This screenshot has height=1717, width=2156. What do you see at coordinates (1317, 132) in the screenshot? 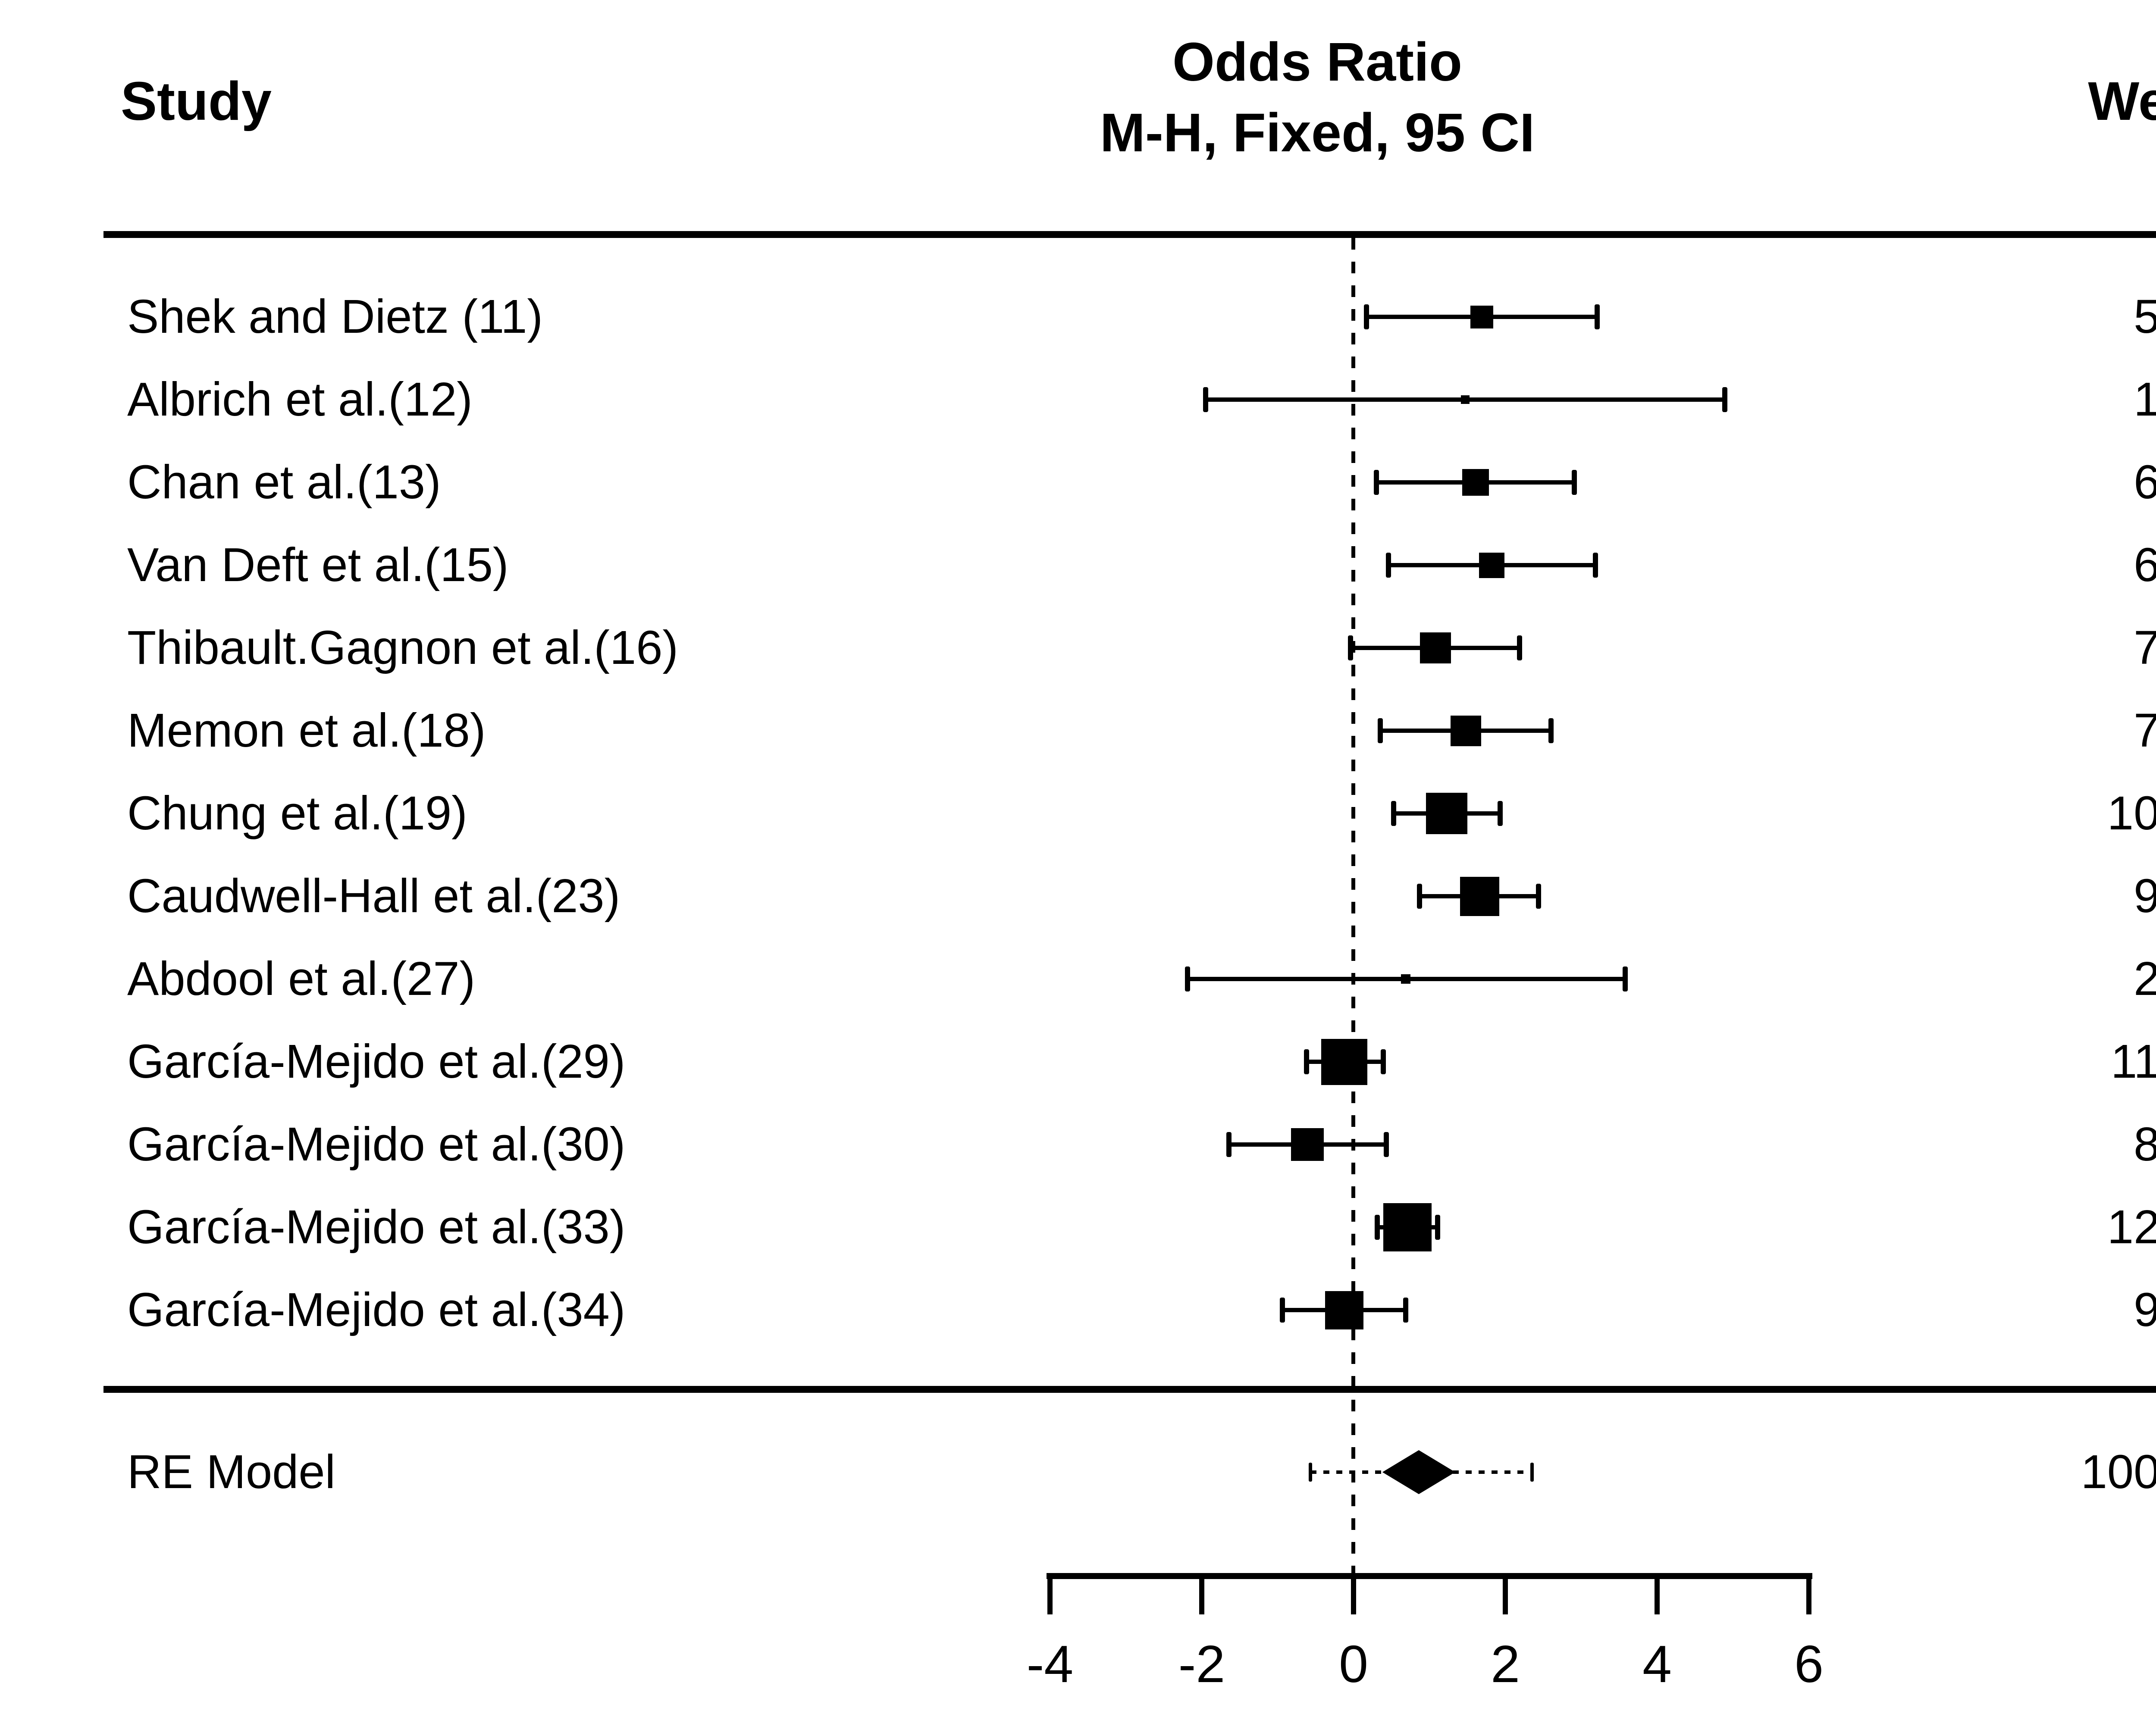
I see `column-header-center-effect-line2: M-H, Fixed, 95 CI` at bounding box center [1317, 132].